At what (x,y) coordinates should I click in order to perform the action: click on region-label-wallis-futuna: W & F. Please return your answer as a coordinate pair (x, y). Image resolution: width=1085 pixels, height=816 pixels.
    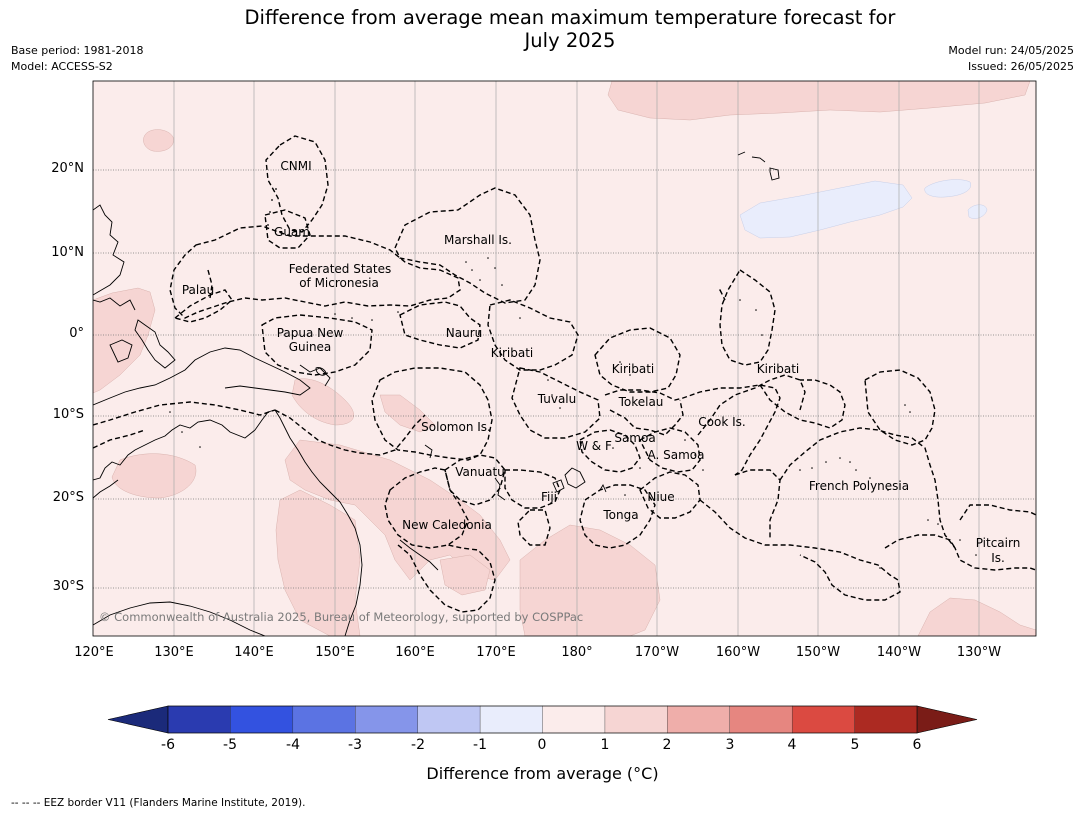
    Looking at the image, I should click on (594, 446).